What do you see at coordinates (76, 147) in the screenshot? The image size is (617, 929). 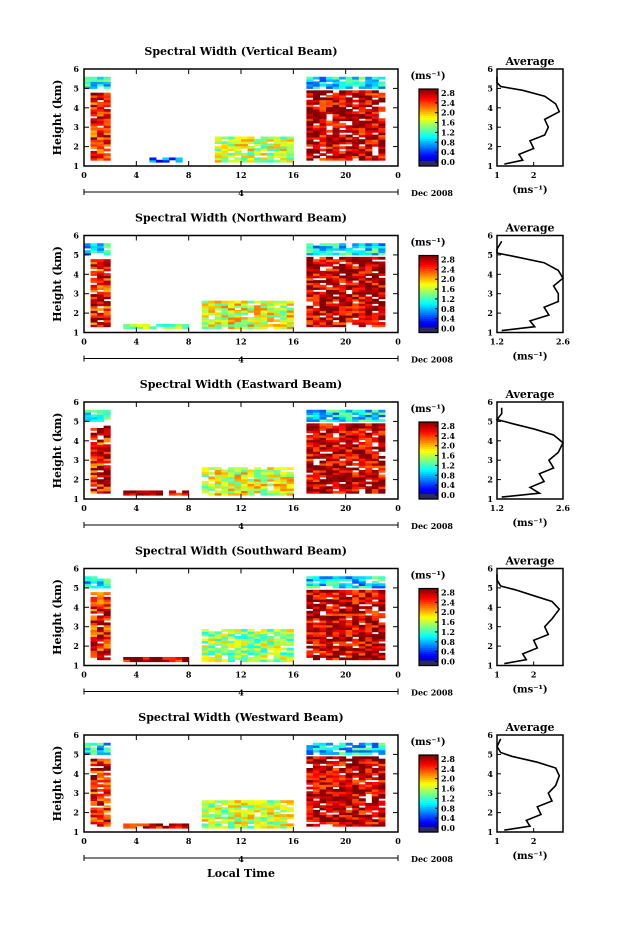 I see `y-tick-label: 2` at bounding box center [76, 147].